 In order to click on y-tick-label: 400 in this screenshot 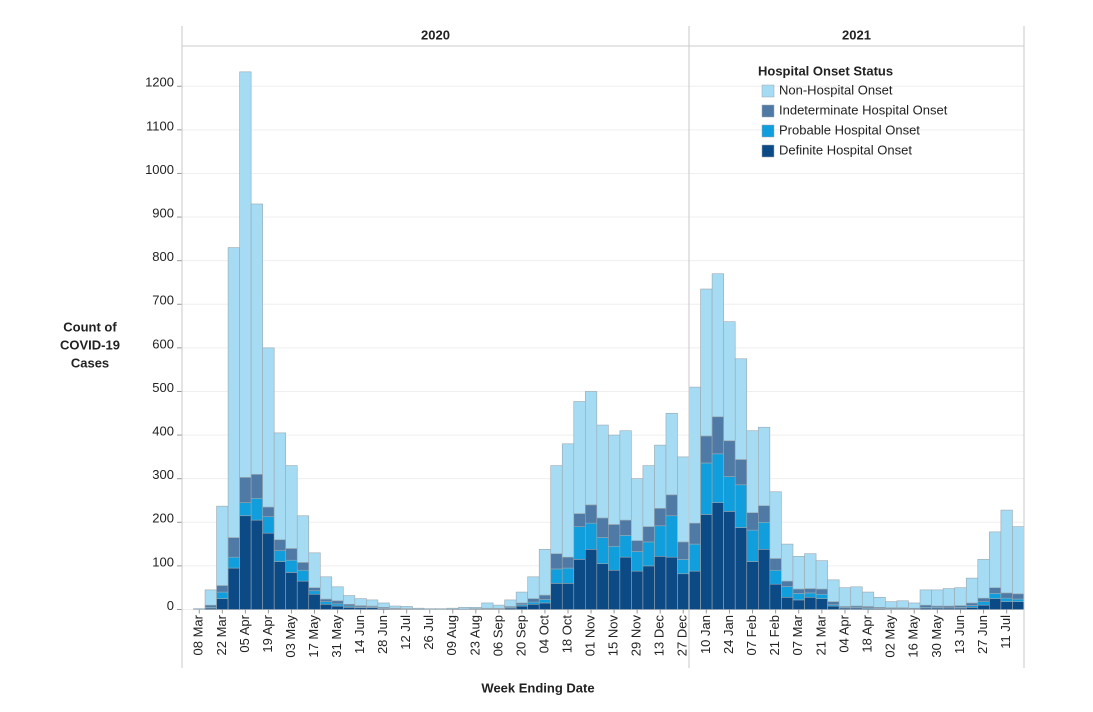, I will do `click(163, 431)`.